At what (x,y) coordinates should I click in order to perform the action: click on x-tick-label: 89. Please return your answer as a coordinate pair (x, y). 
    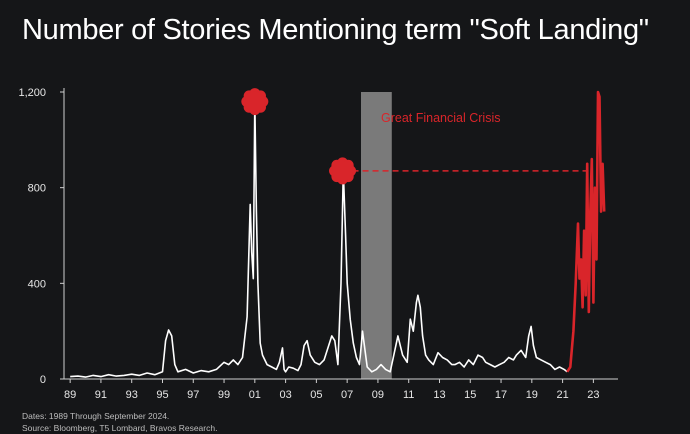
    Looking at the image, I should click on (70, 395).